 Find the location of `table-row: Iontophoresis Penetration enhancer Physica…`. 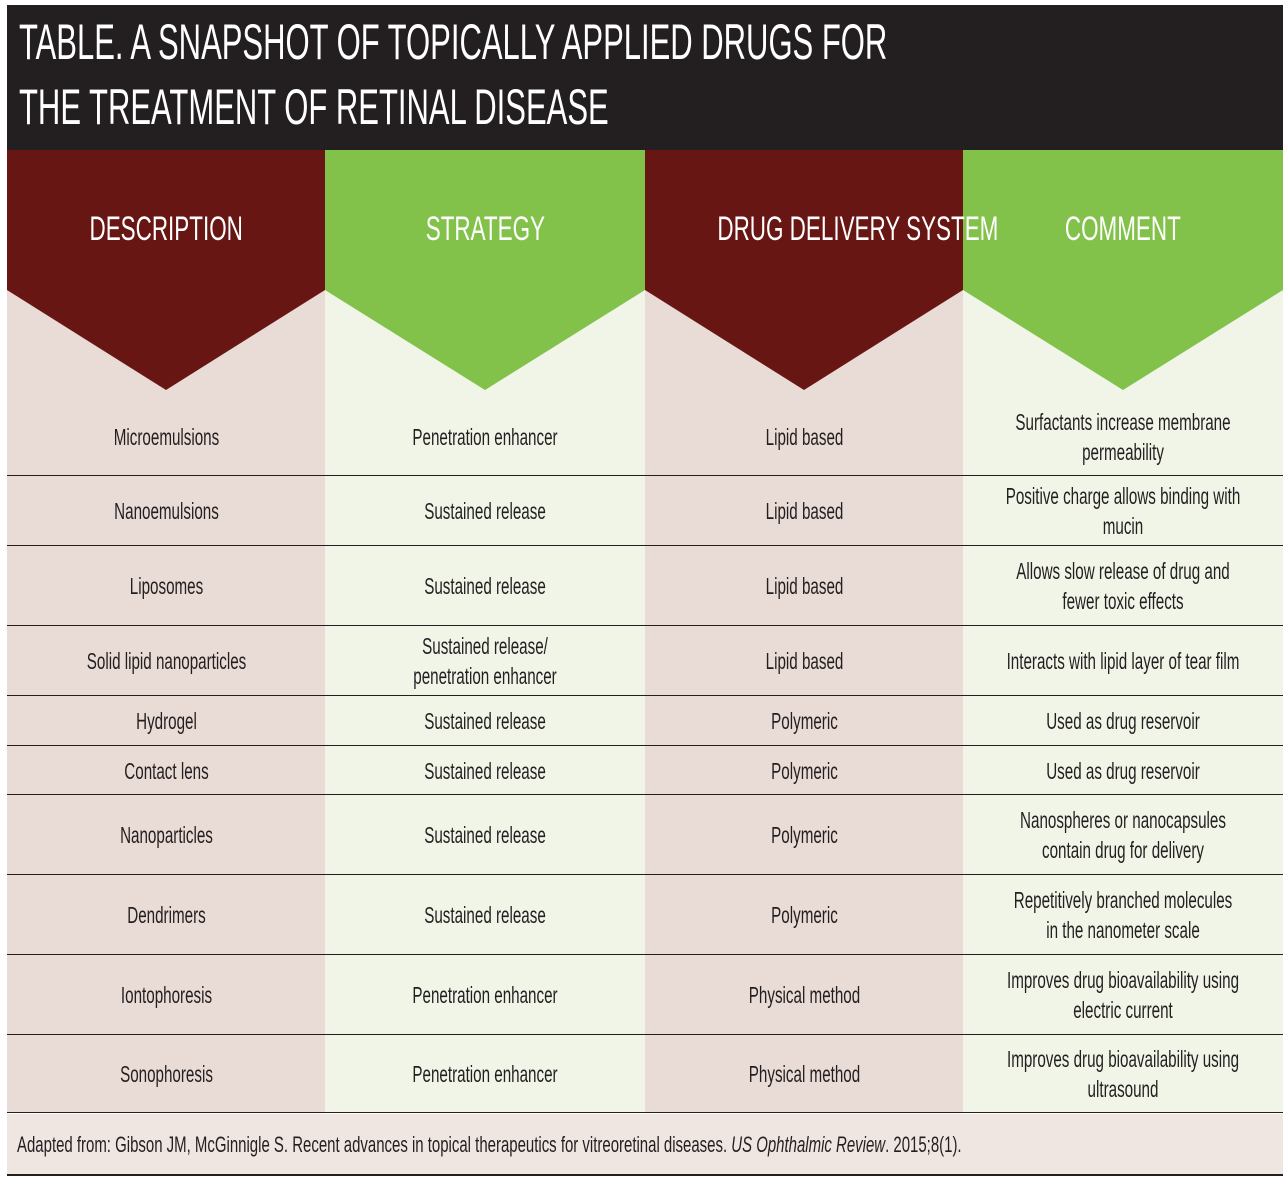

table-row: Iontophoresis Penetration enhancer Physica… is located at coordinates (645, 995).